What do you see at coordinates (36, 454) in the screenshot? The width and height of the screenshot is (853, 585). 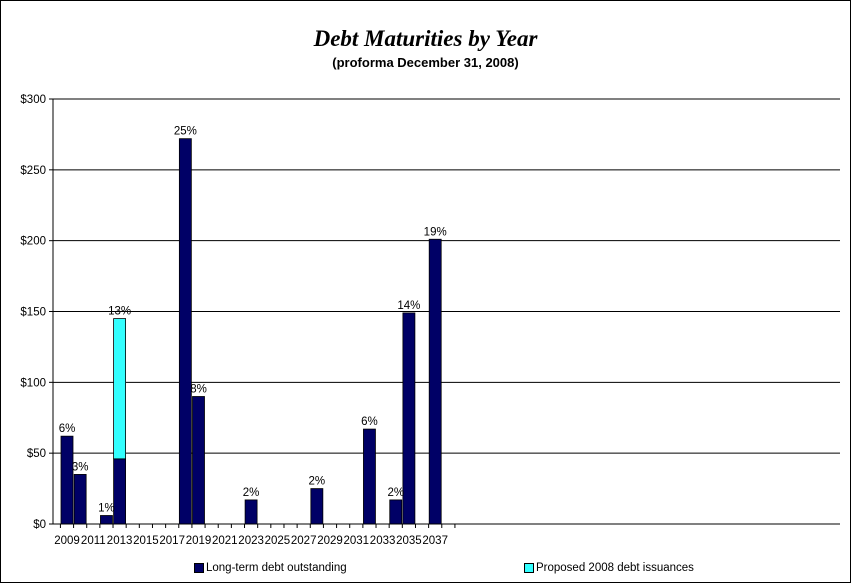 I see `y-tick-label: $50` at bounding box center [36, 454].